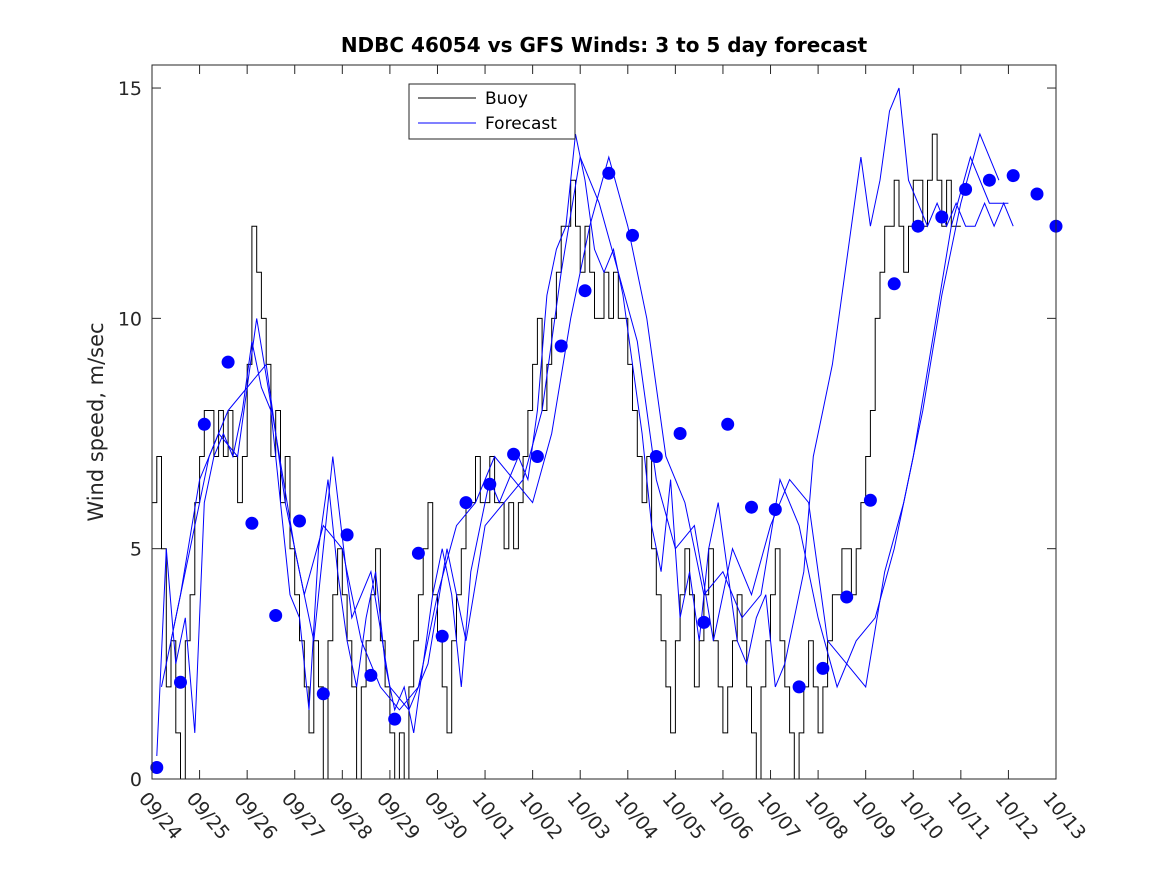  What do you see at coordinates (506, 99) in the screenshot?
I see `legend-label-buoy: Buoy` at bounding box center [506, 99].